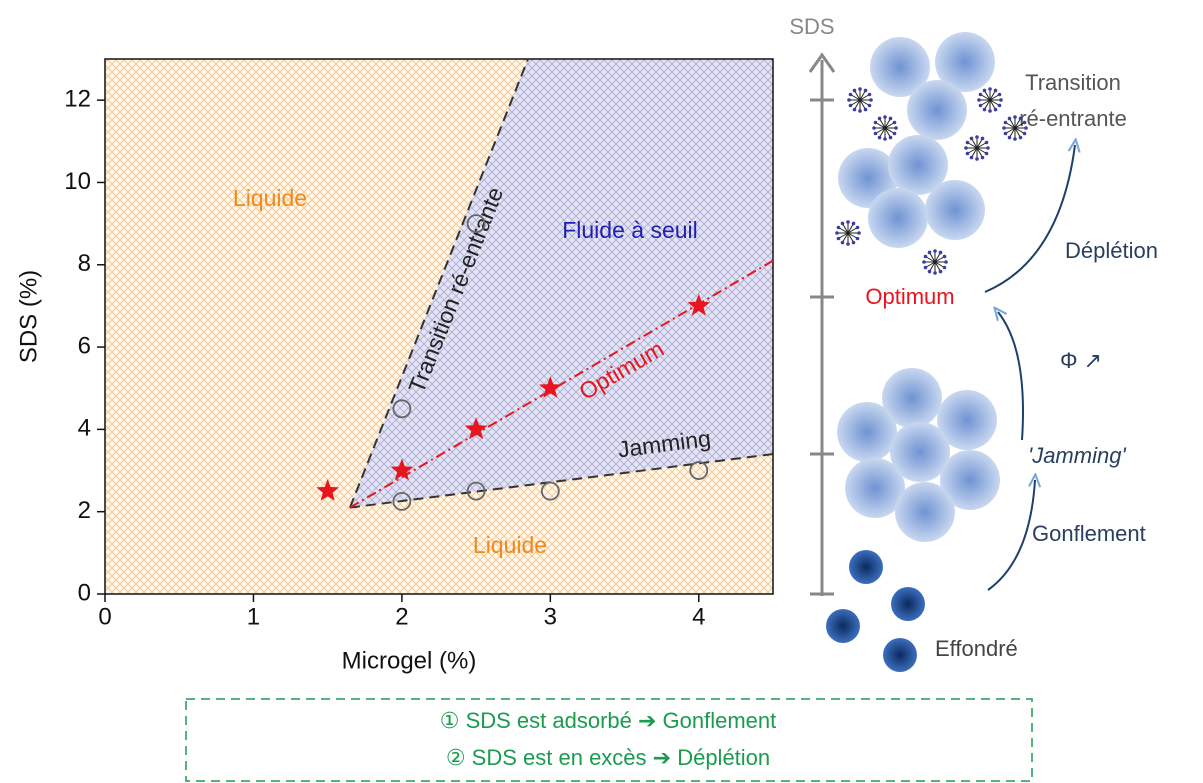  What do you see at coordinates (608, 757) in the screenshot?
I see `note: ② SDS est en excès ➔ Déplétion` at bounding box center [608, 757].